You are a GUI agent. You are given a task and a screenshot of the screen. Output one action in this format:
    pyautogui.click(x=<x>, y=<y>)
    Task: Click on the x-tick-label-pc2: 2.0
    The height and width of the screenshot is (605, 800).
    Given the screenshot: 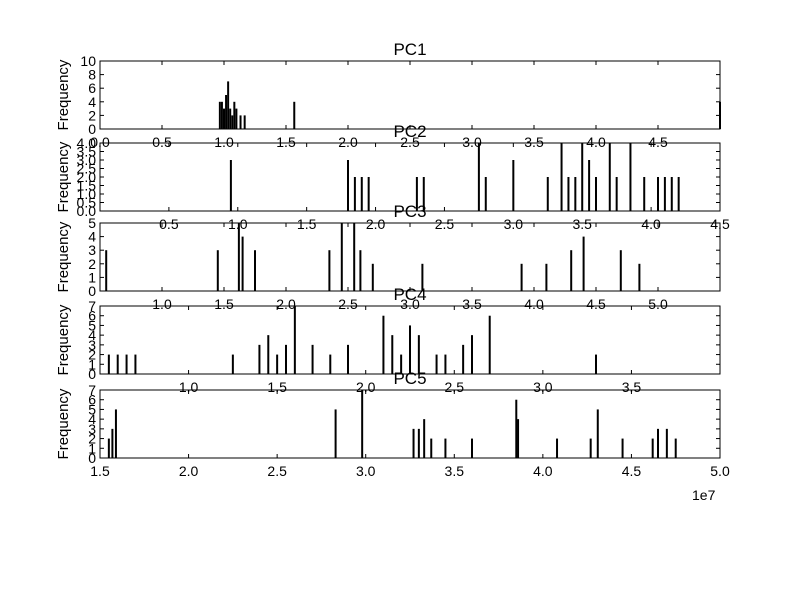 What is the action you would take?
    pyautogui.click(x=376, y=224)
    